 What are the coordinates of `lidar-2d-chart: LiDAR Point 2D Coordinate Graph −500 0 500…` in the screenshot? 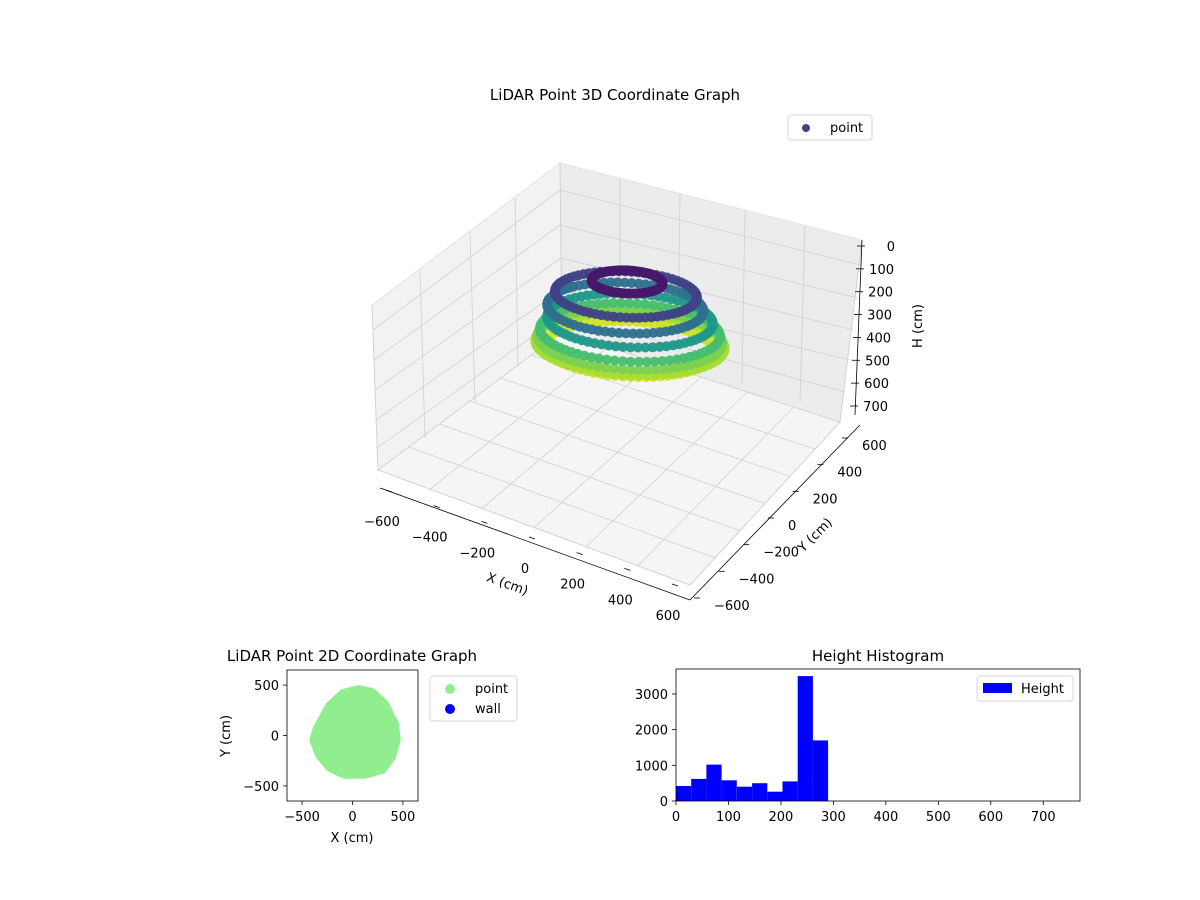 It's located at (368, 746).